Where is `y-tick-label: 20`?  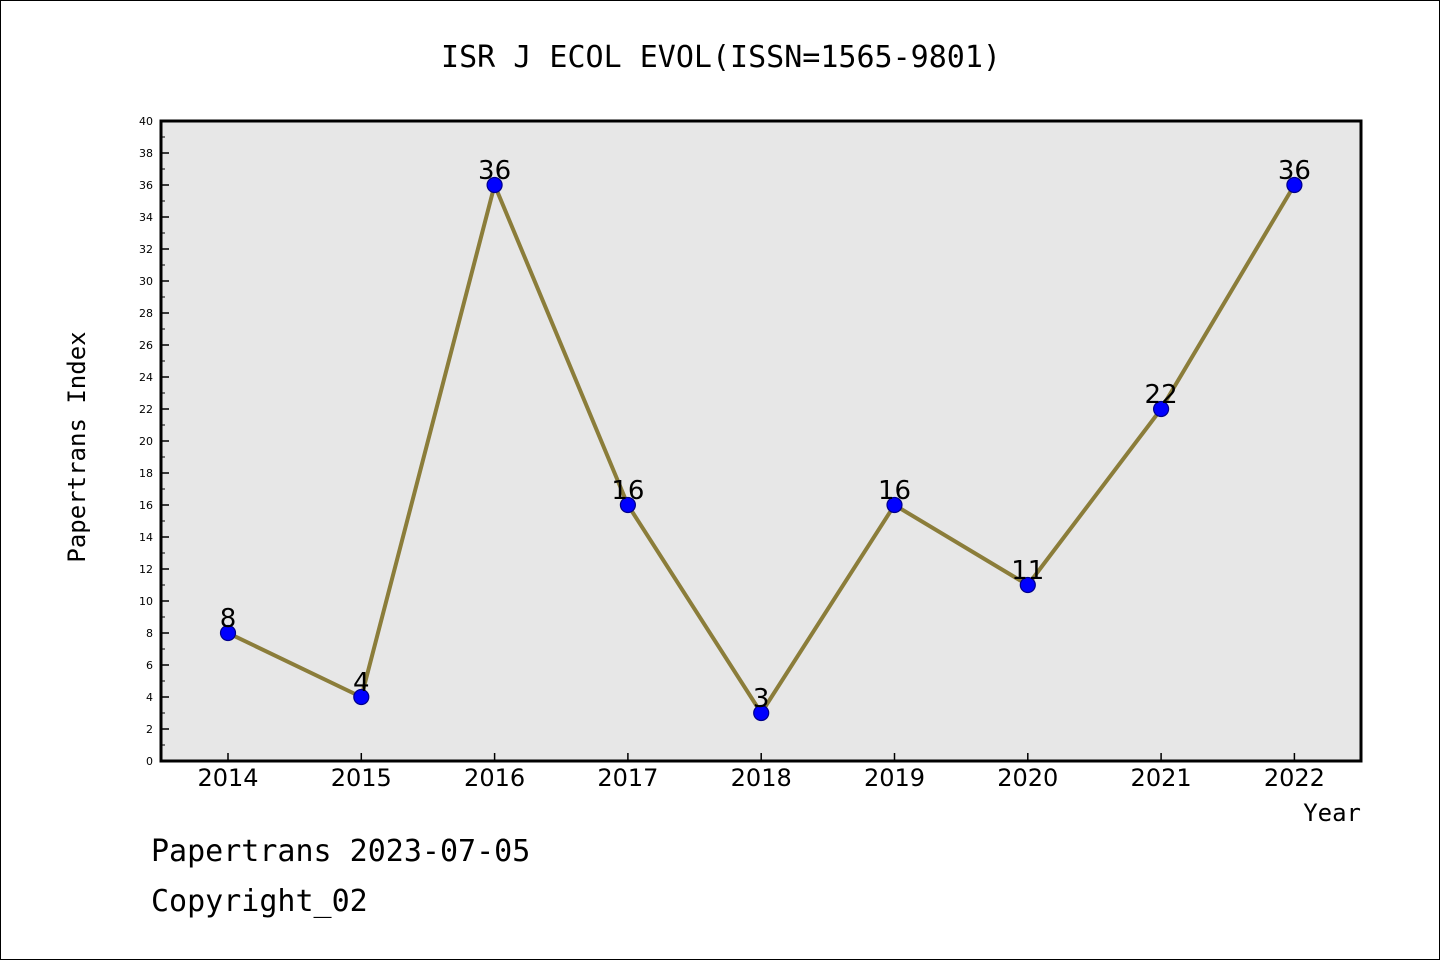
y-tick-label: 20 is located at coordinates (146, 441).